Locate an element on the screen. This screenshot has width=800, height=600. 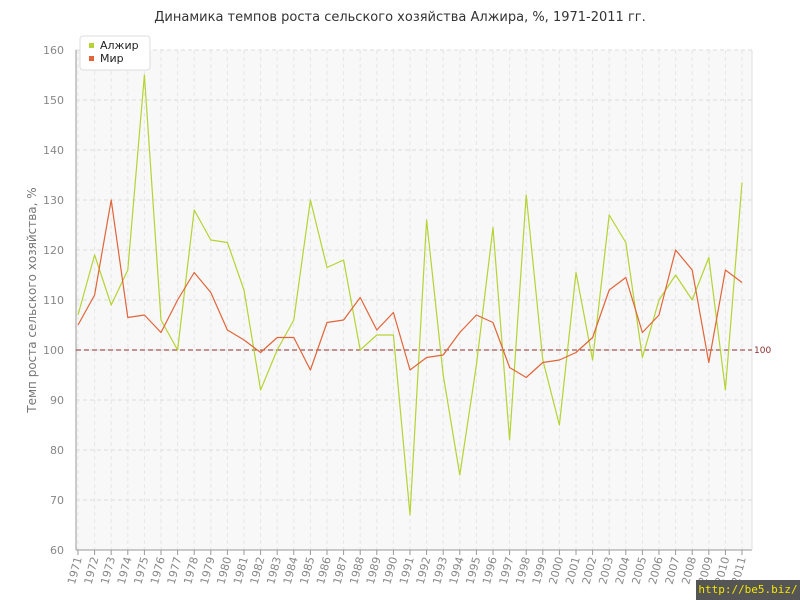
reference-line-label: 100 is located at coordinates (762, 351).